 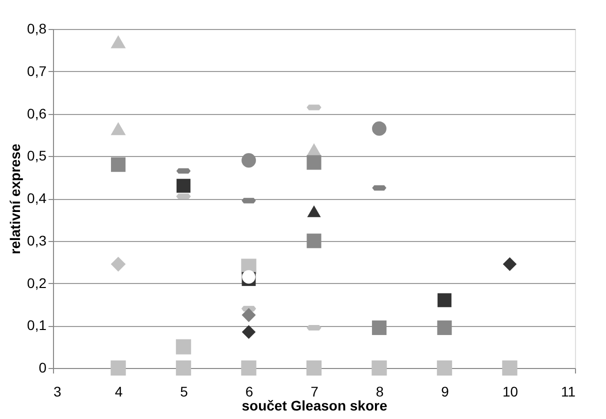 What do you see at coordinates (37, 282) in the screenshot?
I see `y-tick-label: 0,2` at bounding box center [37, 282].